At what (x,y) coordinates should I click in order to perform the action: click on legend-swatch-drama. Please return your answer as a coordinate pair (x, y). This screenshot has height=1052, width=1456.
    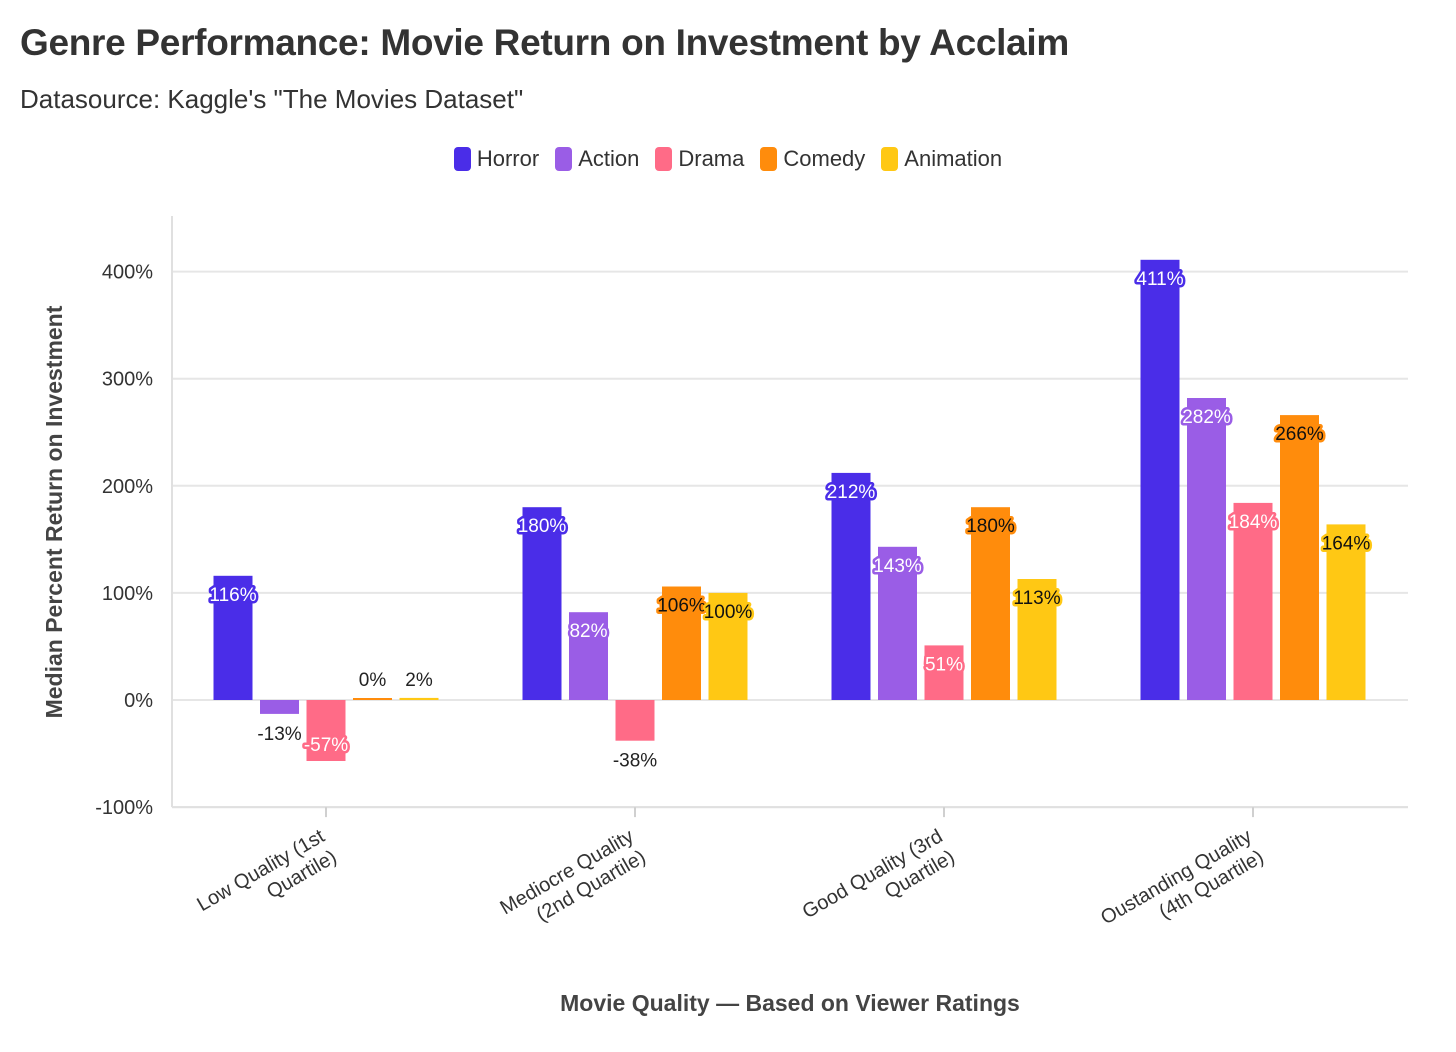
    Looking at the image, I should click on (664, 159).